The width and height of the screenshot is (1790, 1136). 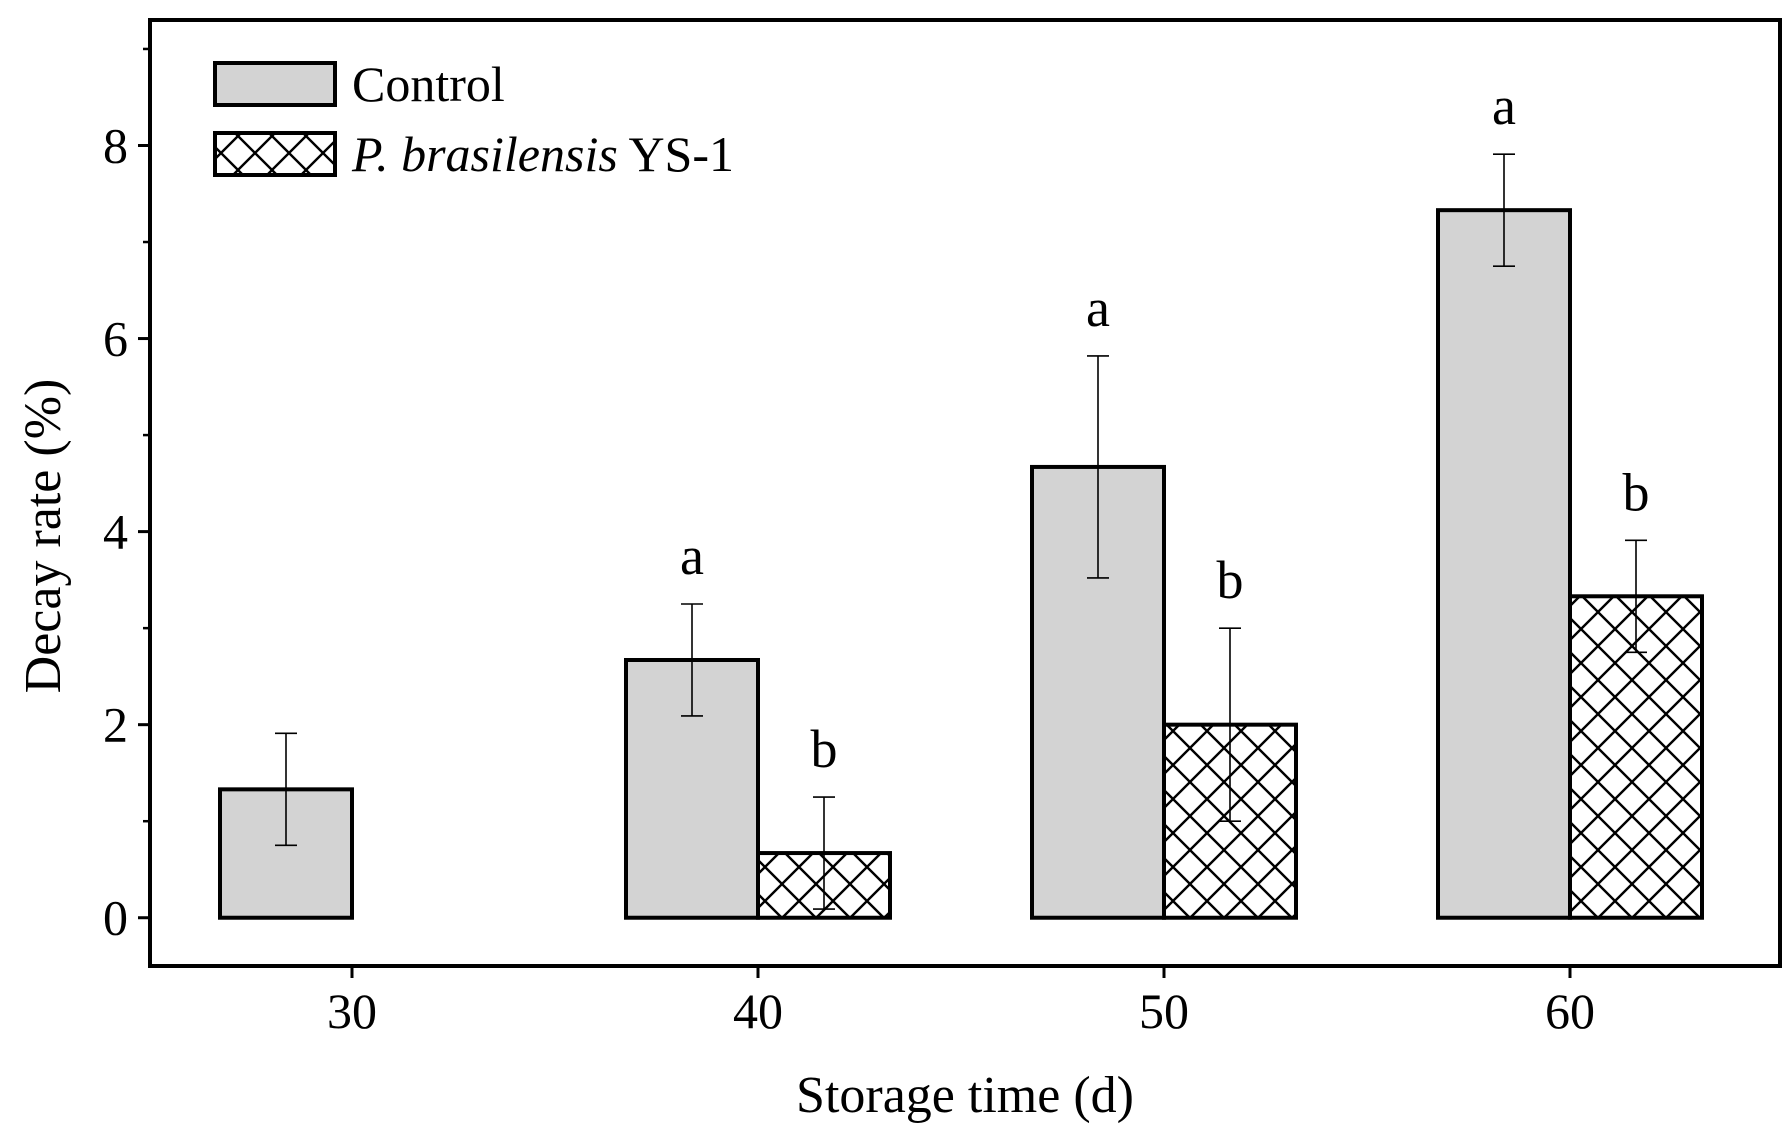 I want to click on legend-swatch-control, so click(x=275, y=84).